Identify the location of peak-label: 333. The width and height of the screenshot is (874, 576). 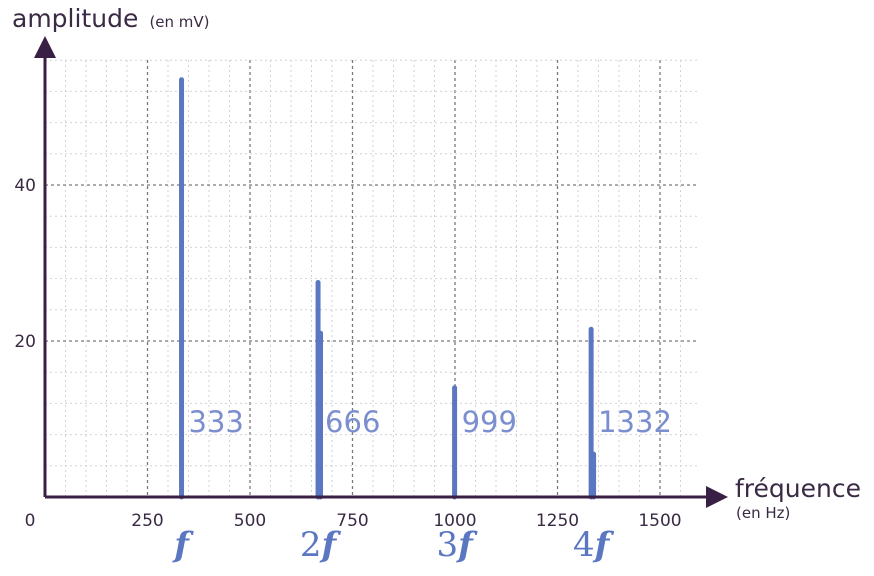
(216, 422).